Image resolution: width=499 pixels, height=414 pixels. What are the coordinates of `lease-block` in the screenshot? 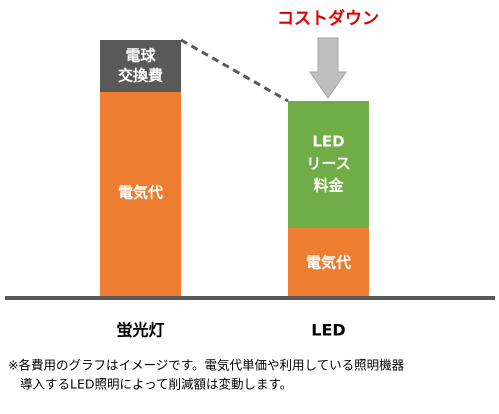 It's located at (328, 164).